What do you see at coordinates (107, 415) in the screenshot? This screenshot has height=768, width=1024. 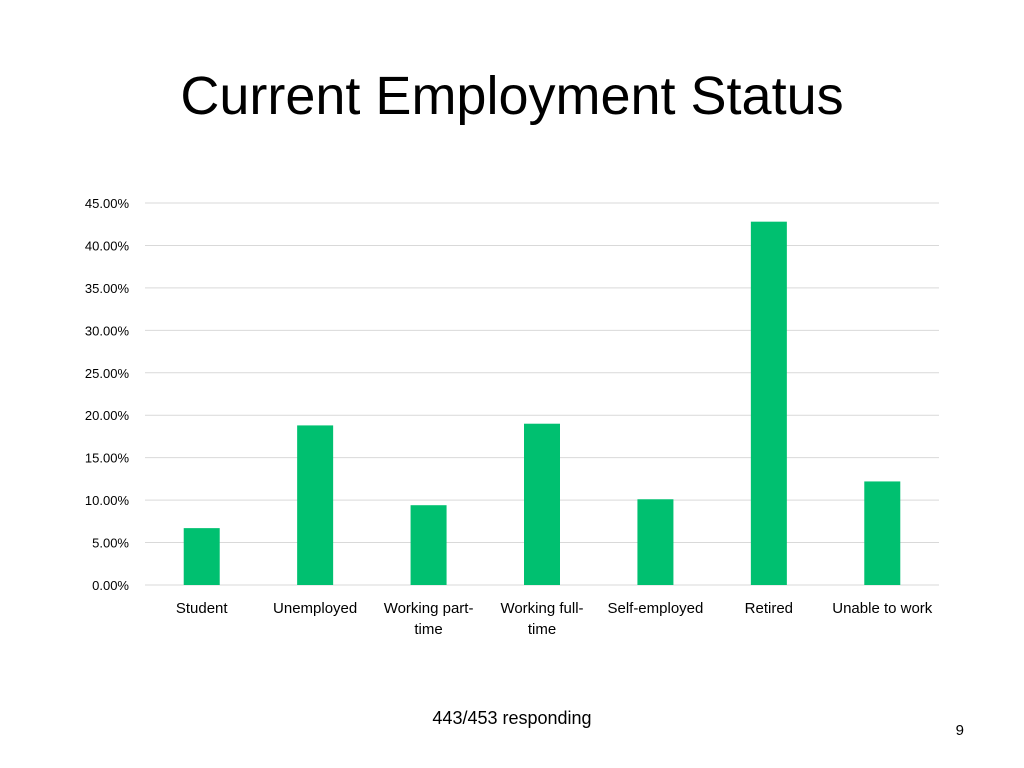 I see `y-tick-label: 20.00%` at bounding box center [107, 415].